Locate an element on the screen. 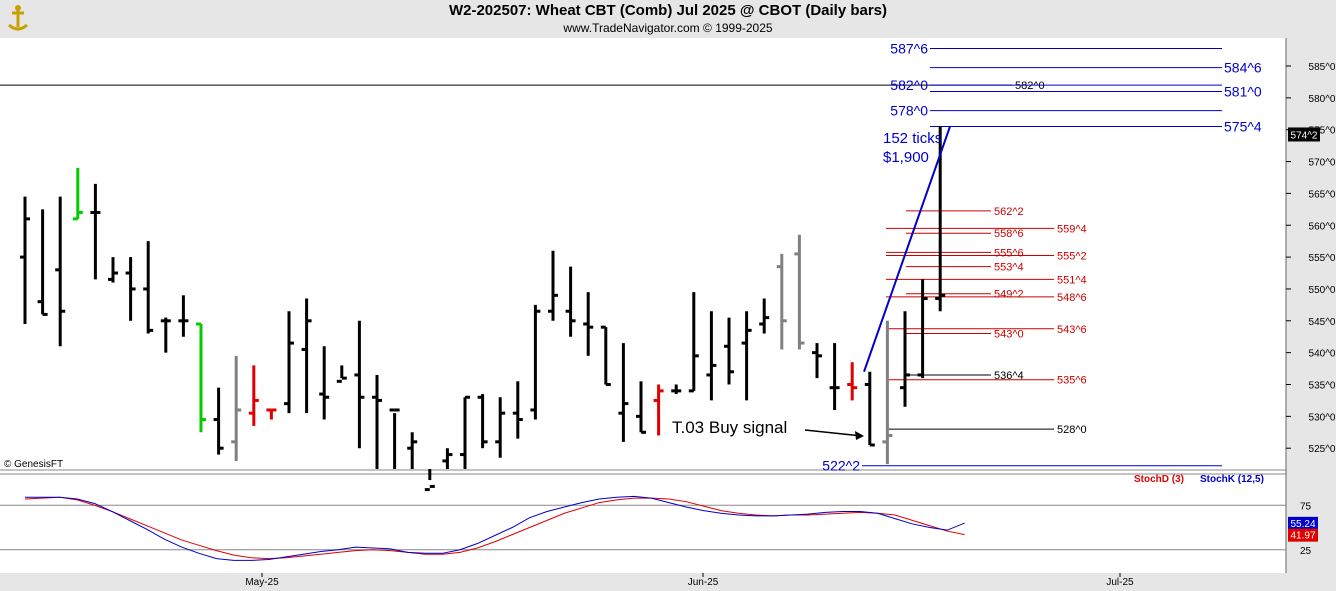 This screenshot has height=591, width=1336. stoch-k-line is located at coordinates (495, 528).